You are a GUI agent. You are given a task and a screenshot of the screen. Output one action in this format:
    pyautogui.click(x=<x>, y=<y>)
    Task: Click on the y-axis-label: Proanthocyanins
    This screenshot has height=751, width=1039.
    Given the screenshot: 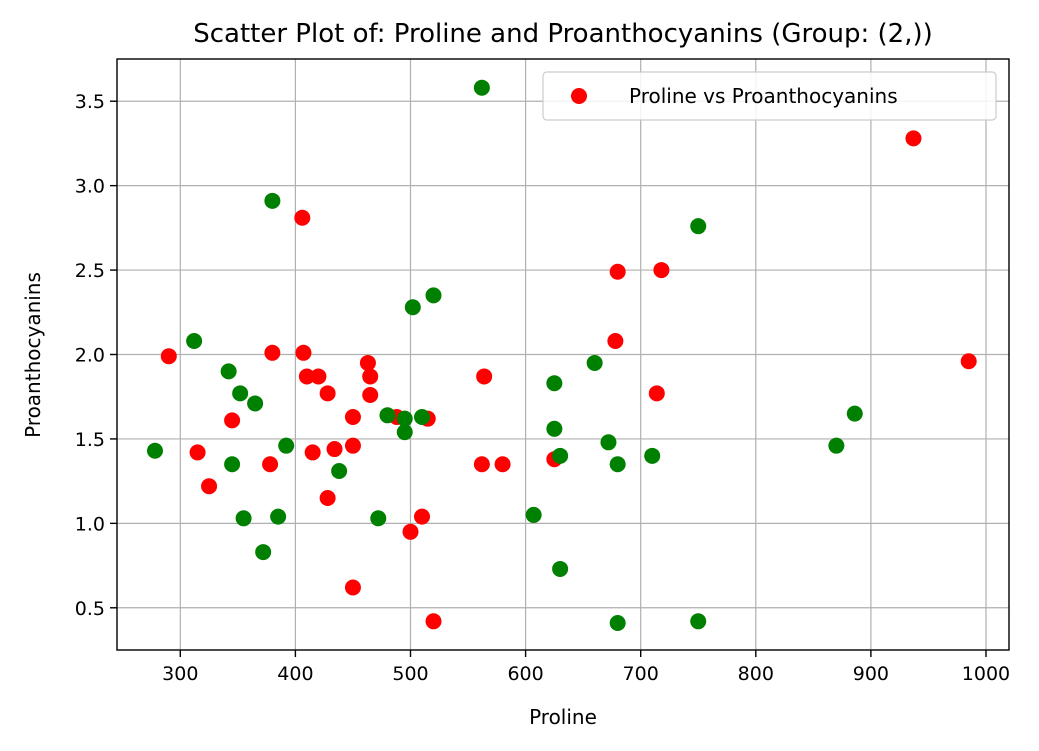 What is the action you would take?
    pyautogui.click(x=33, y=355)
    